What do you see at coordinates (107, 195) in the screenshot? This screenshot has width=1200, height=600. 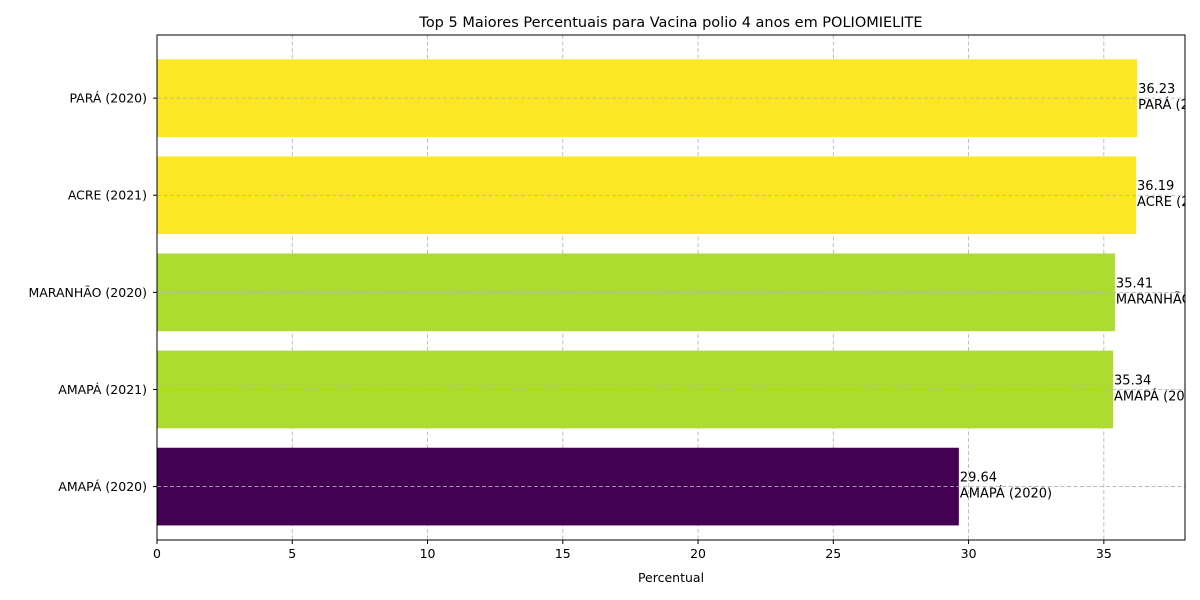 I see `y-tick-label: ACRE (2021)` at bounding box center [107, 195].